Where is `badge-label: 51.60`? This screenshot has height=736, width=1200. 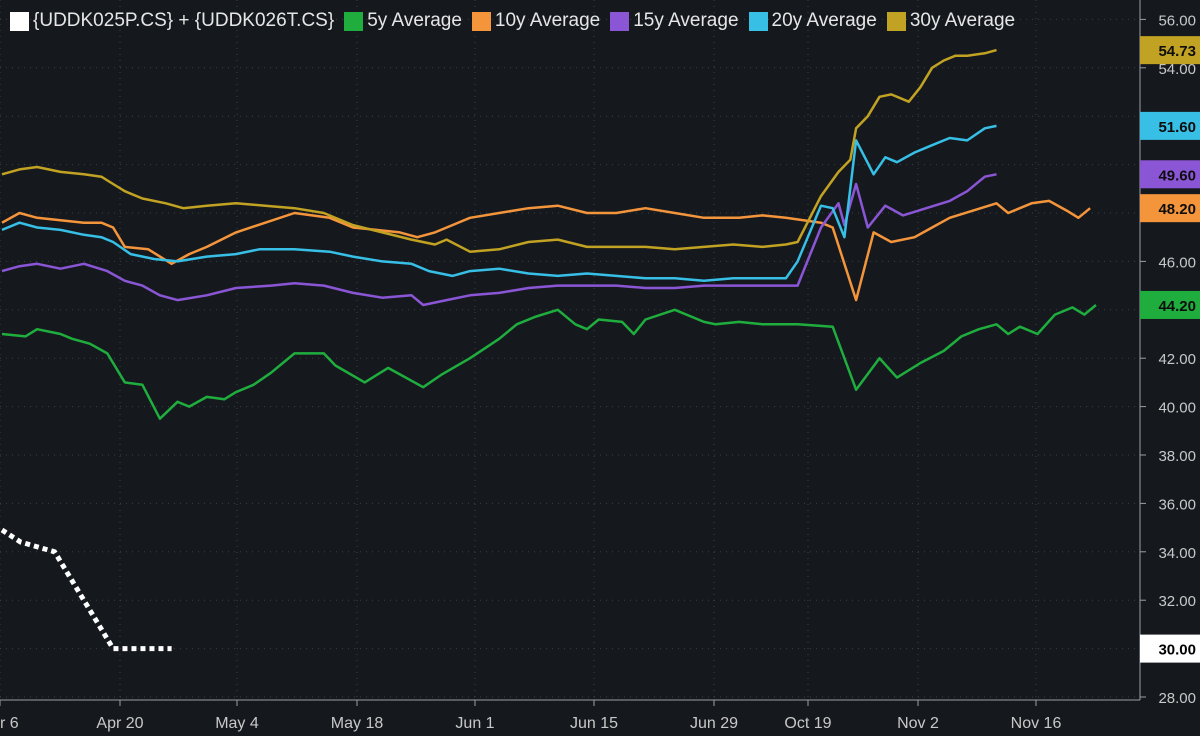
badge-label: 51.60 is located at coordinates (1177, 127).